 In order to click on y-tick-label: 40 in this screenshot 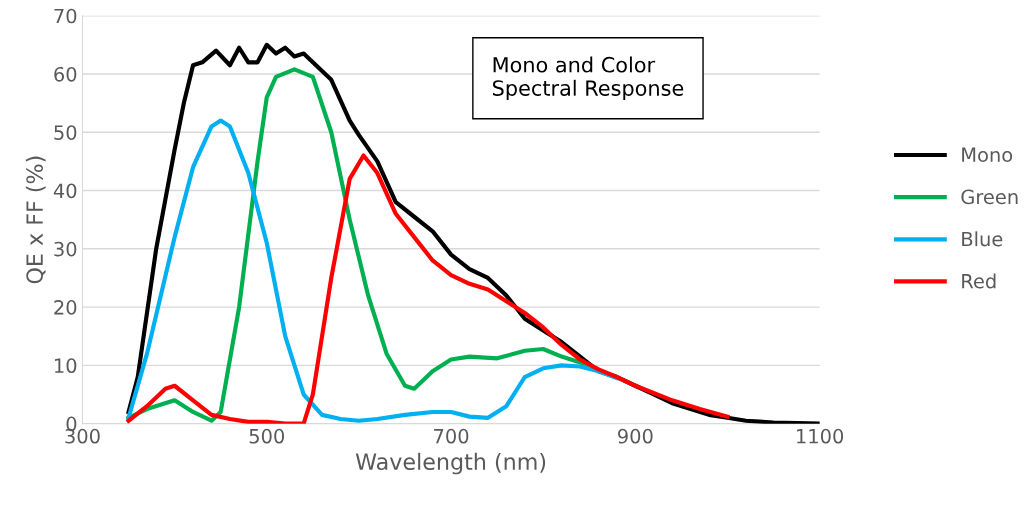, I will do `click(65, 191)`.